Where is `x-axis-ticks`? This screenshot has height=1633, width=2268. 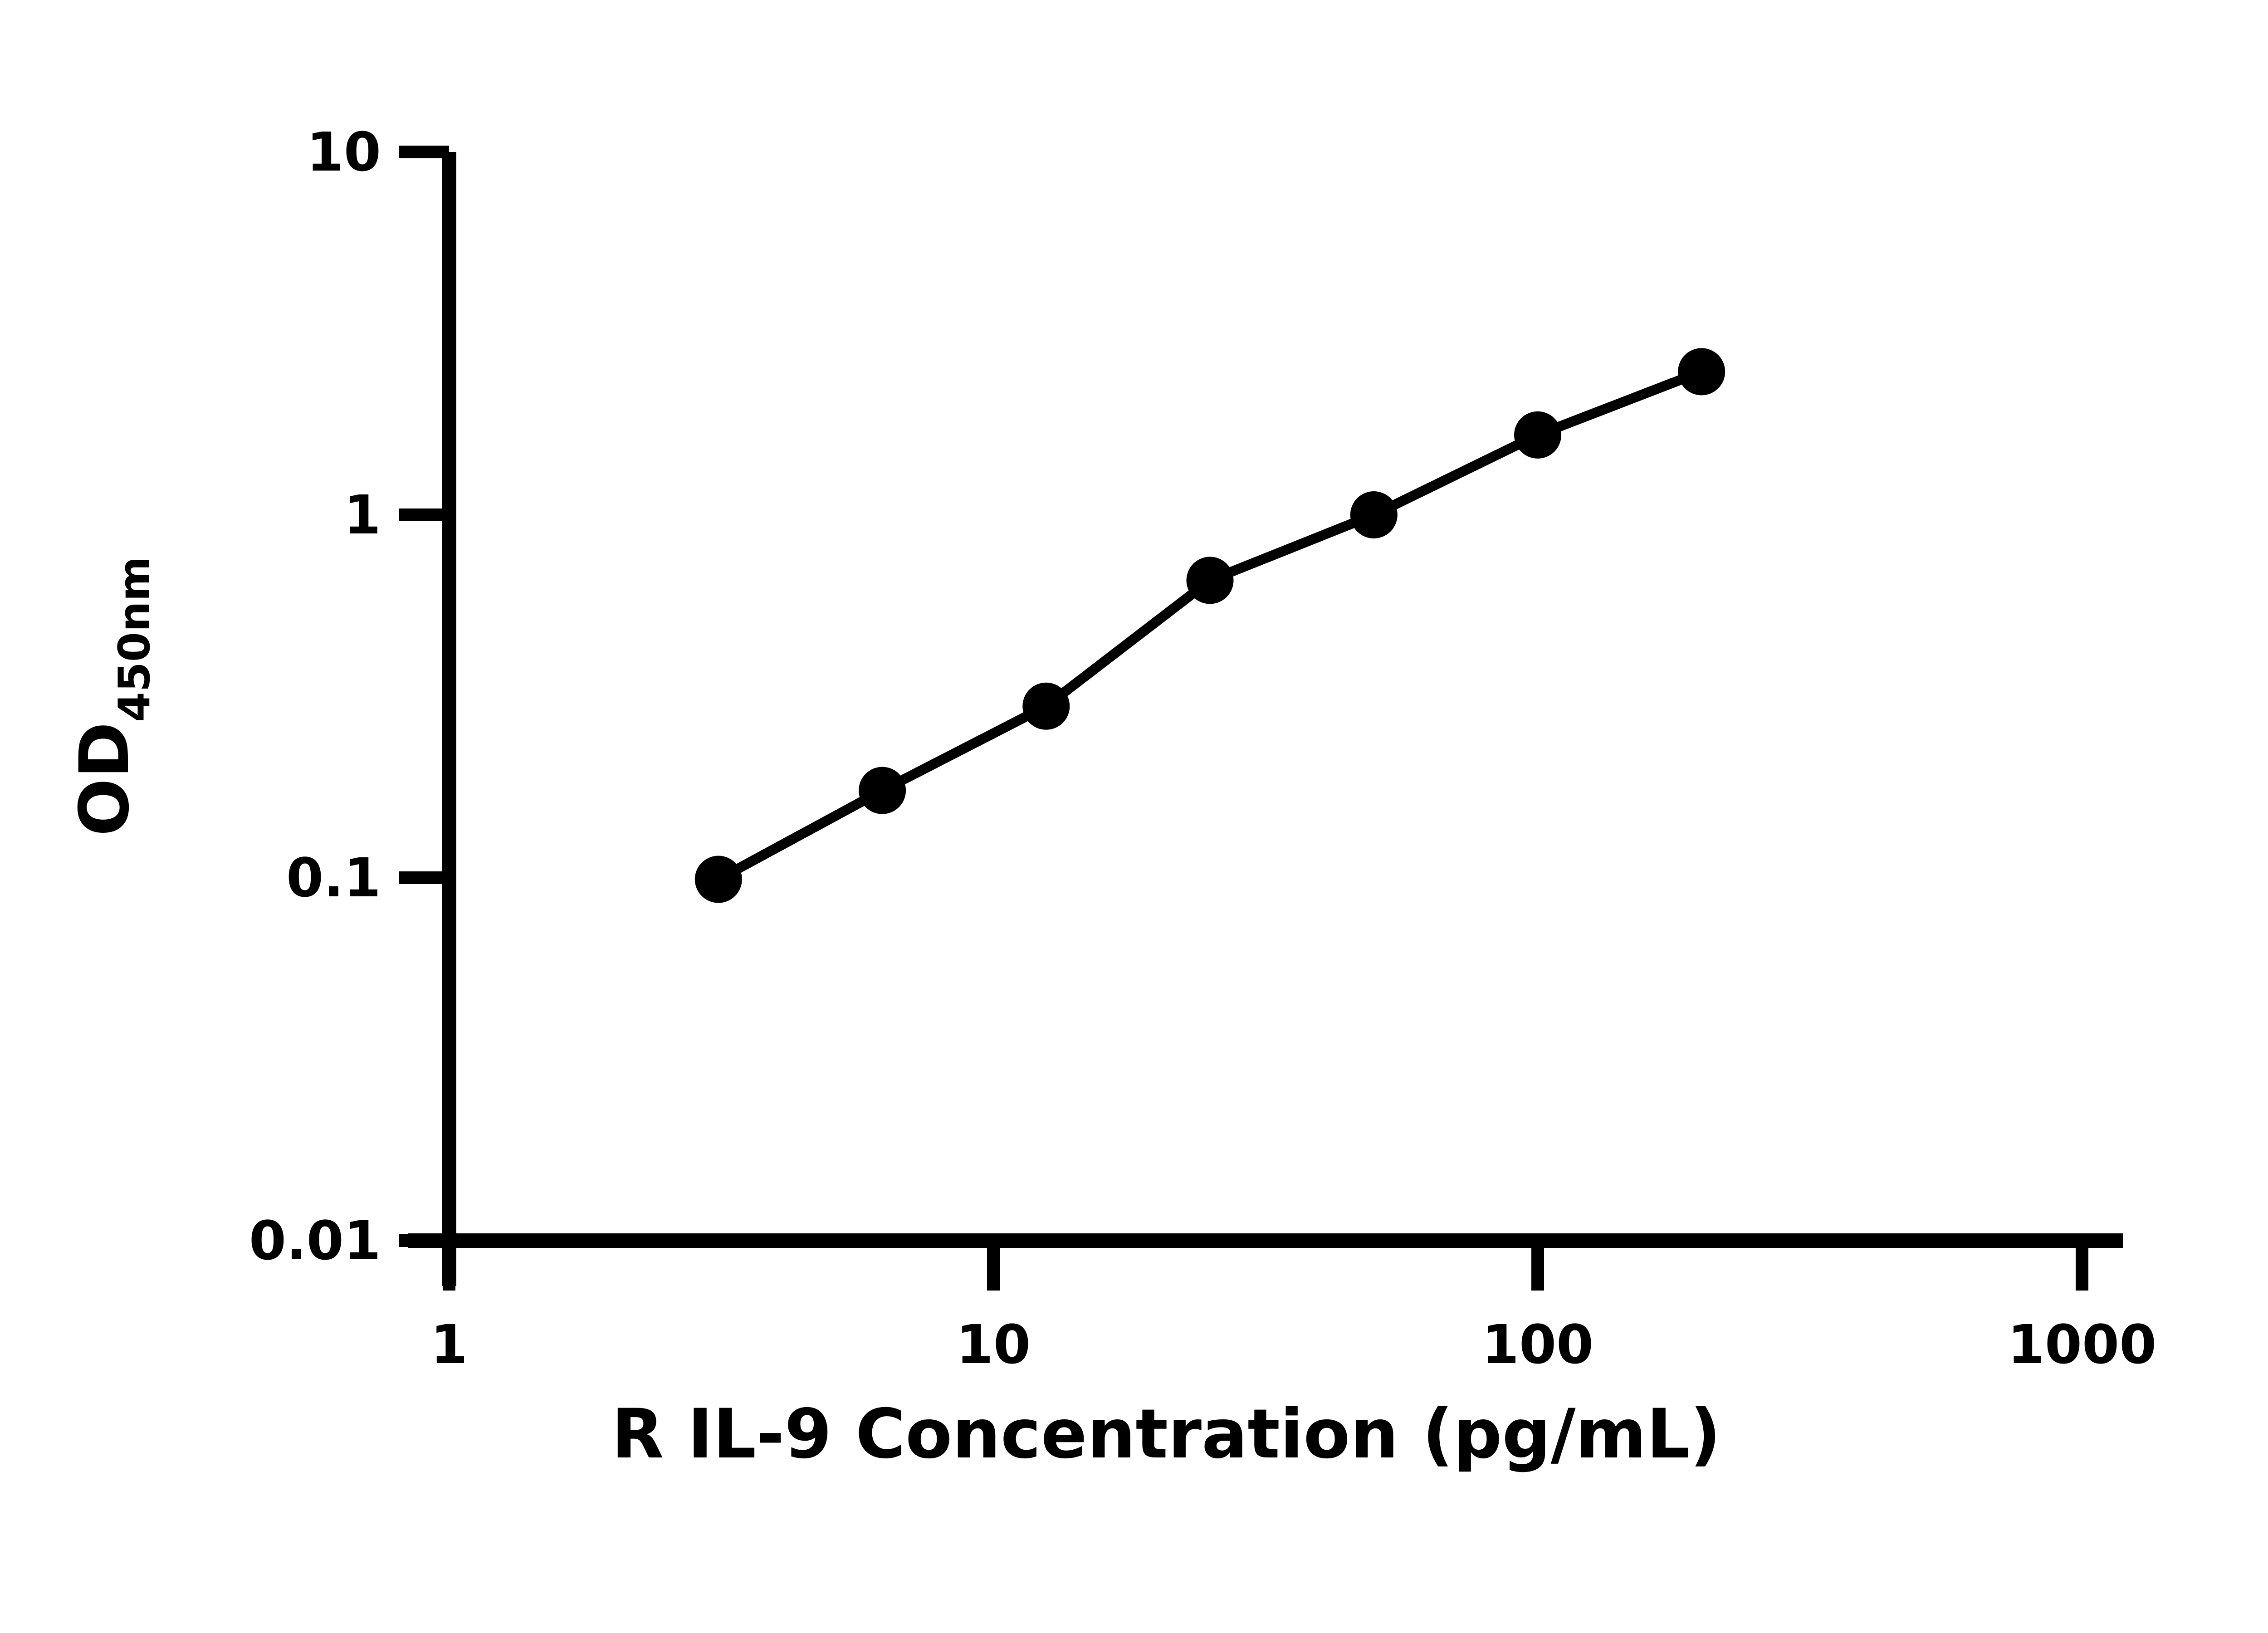
x-axis-ticks is located at coordinates (1265, 1266).